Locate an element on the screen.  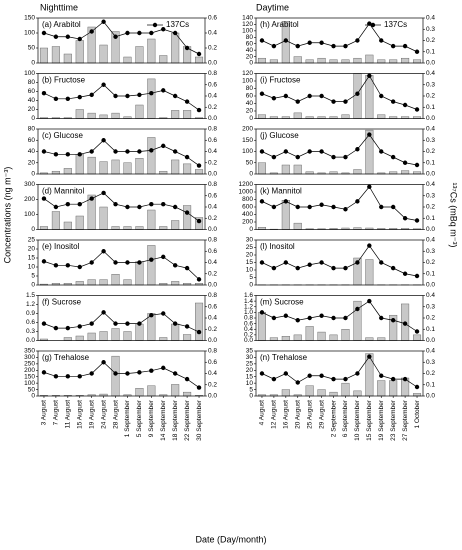
y-tick-label: 40 is located at coordinates (250, 103).